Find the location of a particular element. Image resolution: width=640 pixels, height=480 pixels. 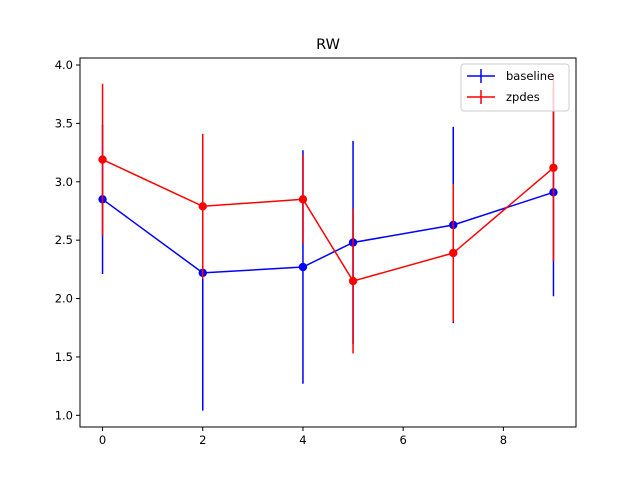

y-tick-label: 2.0 is located at coordinates (64, 299).